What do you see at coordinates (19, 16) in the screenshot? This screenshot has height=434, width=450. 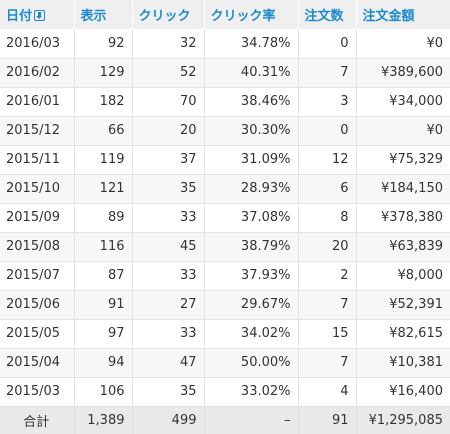 I see `column-header-date-label: 日付` at bounding box center [19, 16].